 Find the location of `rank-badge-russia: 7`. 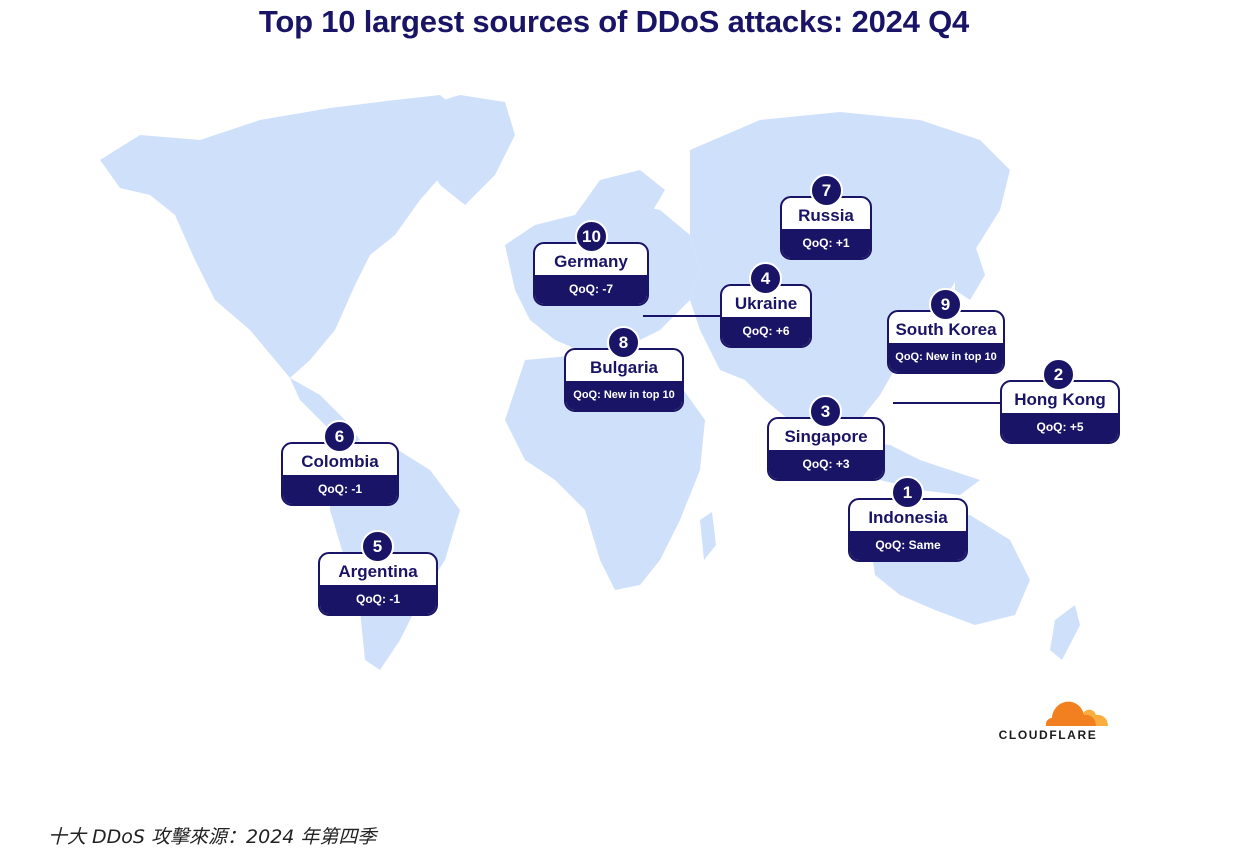

rank-badge-russia: 7 is located at coordinates (826, 190).